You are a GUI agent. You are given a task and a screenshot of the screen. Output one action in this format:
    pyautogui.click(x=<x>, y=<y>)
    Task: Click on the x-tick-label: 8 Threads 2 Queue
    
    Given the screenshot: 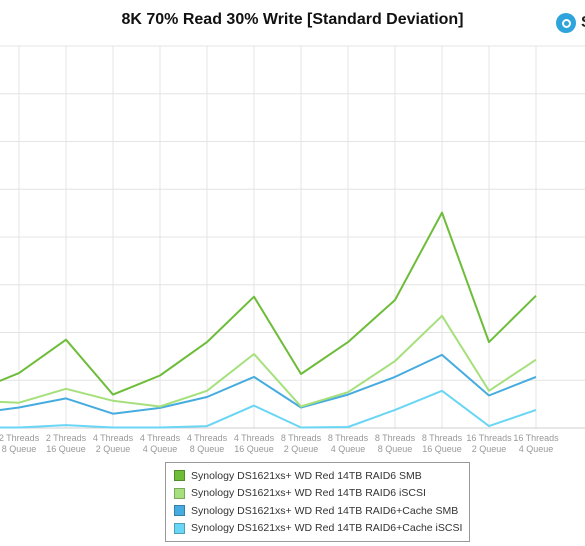 What is the action you would take?
    pyautogui.click(x=301, y=443)
    